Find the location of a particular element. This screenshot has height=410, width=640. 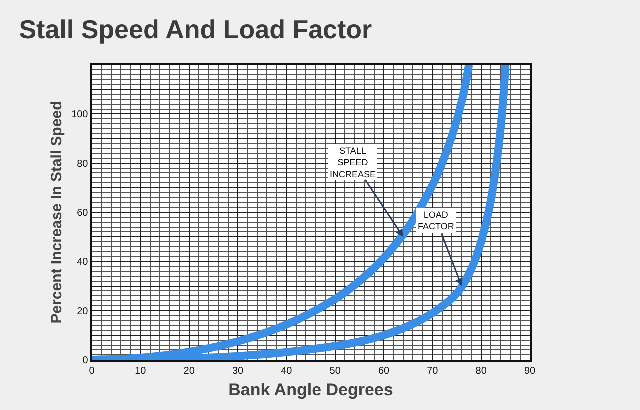

y-tick-label: 40 is located at coordinates (83, 262).